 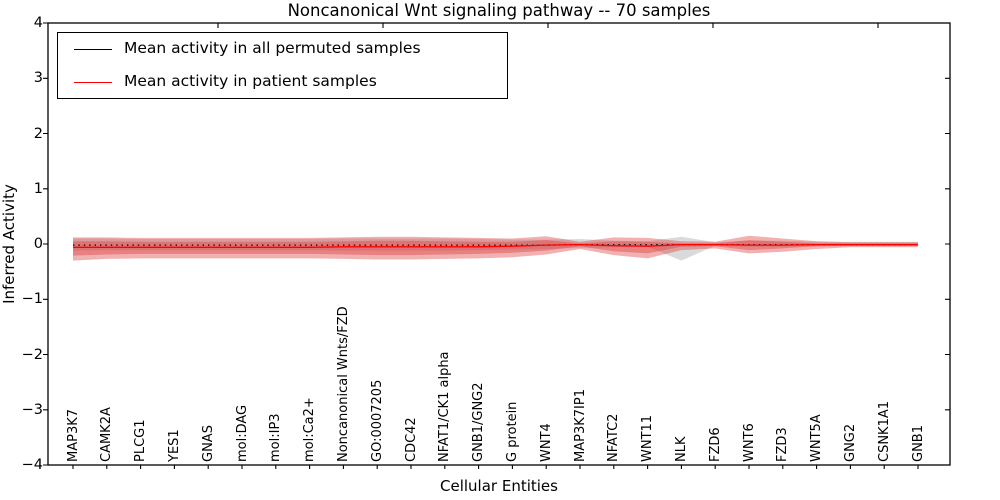 I want to click on x-tick-label: FZD6, so click(x=715, y=444).